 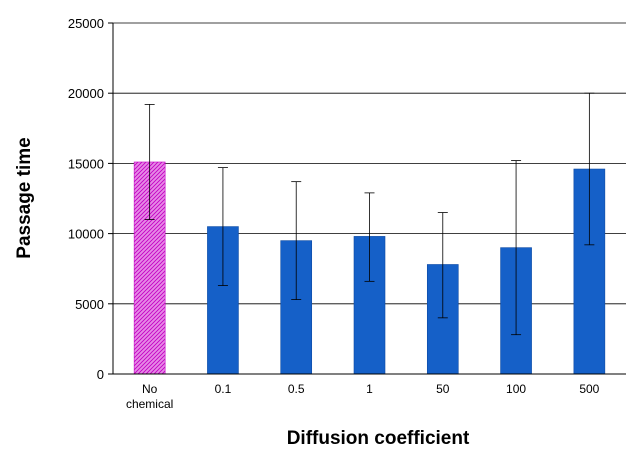 I want to click on x-axis-title: Diffusion coefficient, so click(x=378, y=438).